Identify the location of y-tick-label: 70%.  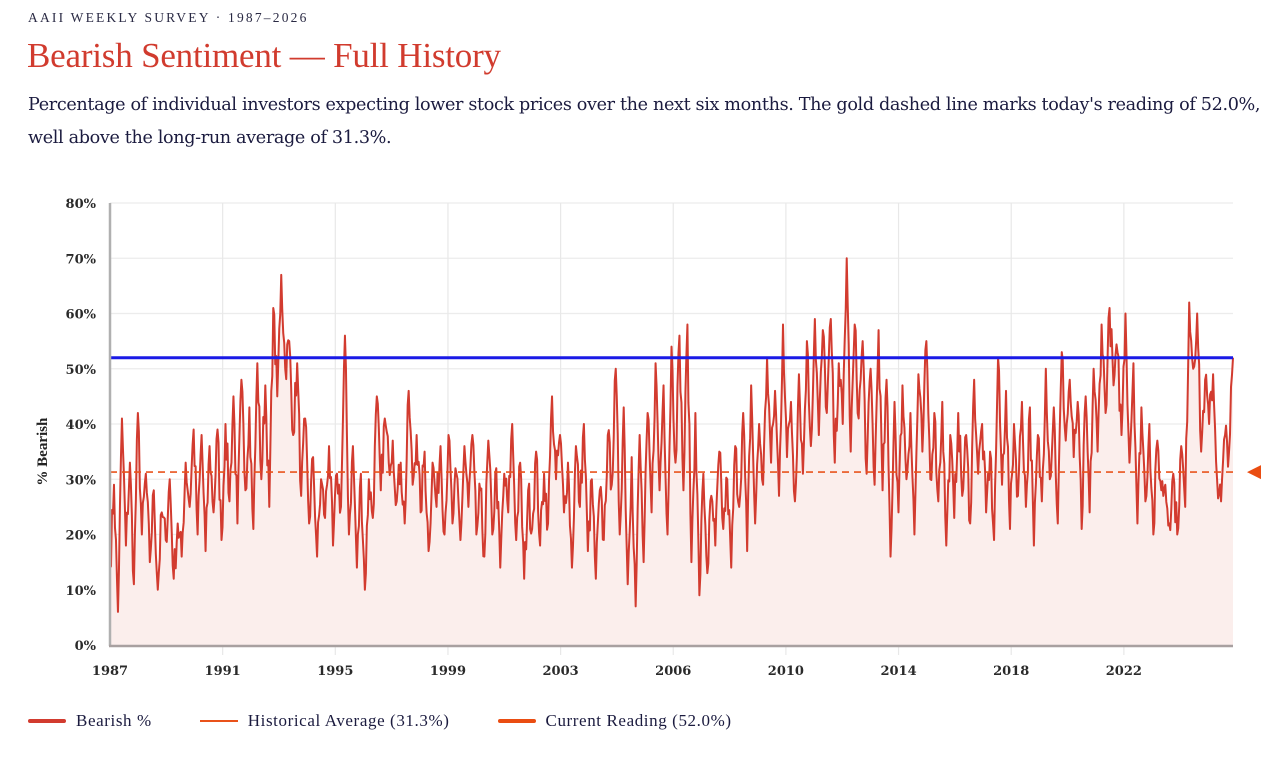
(81, 259).